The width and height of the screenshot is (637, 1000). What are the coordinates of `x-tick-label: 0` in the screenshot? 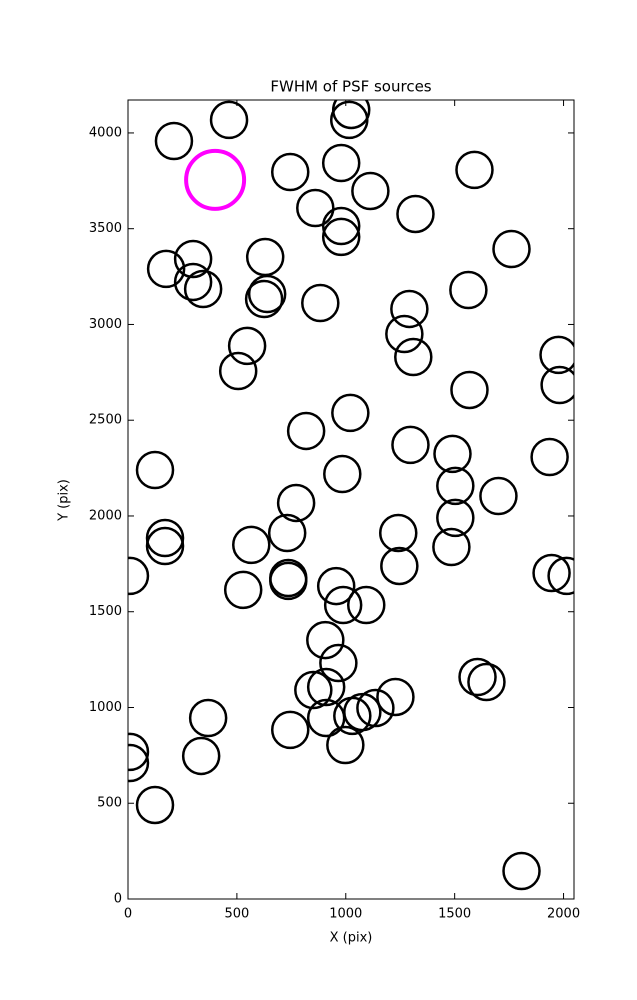 It's located at (128, 914).